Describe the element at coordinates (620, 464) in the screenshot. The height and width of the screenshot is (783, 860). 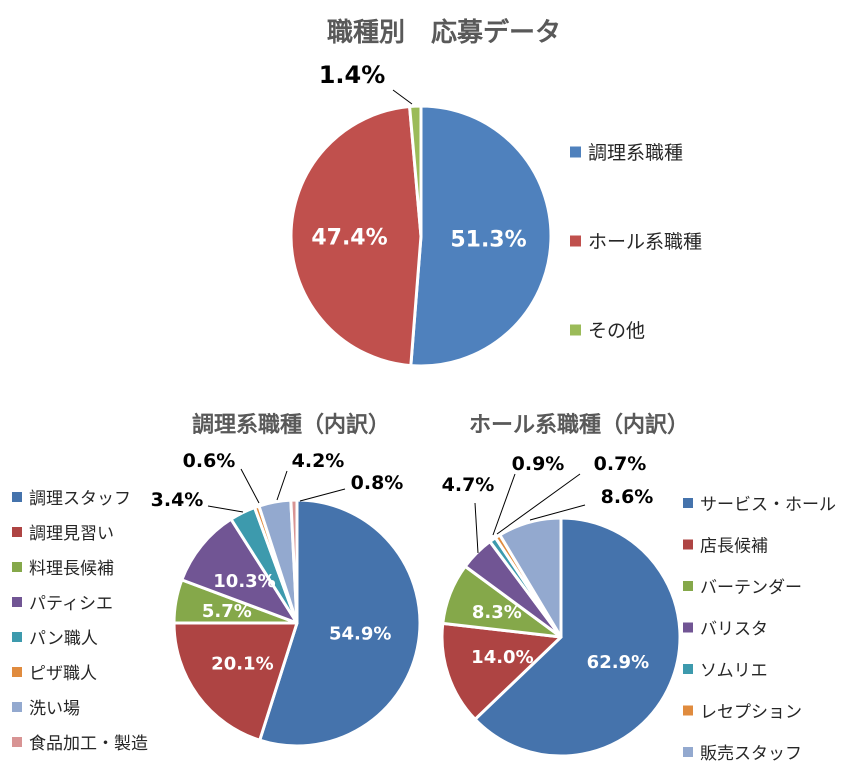
I see `data-label-2-5: 0.7%` at that location.